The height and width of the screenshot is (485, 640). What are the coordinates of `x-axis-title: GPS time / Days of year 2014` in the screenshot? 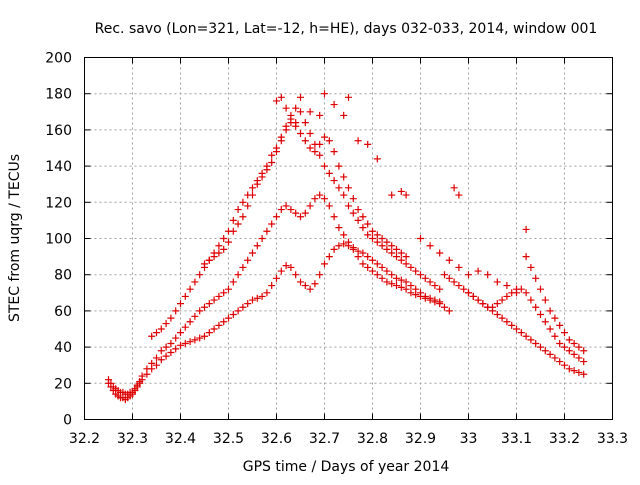 It's located at (346, 467).